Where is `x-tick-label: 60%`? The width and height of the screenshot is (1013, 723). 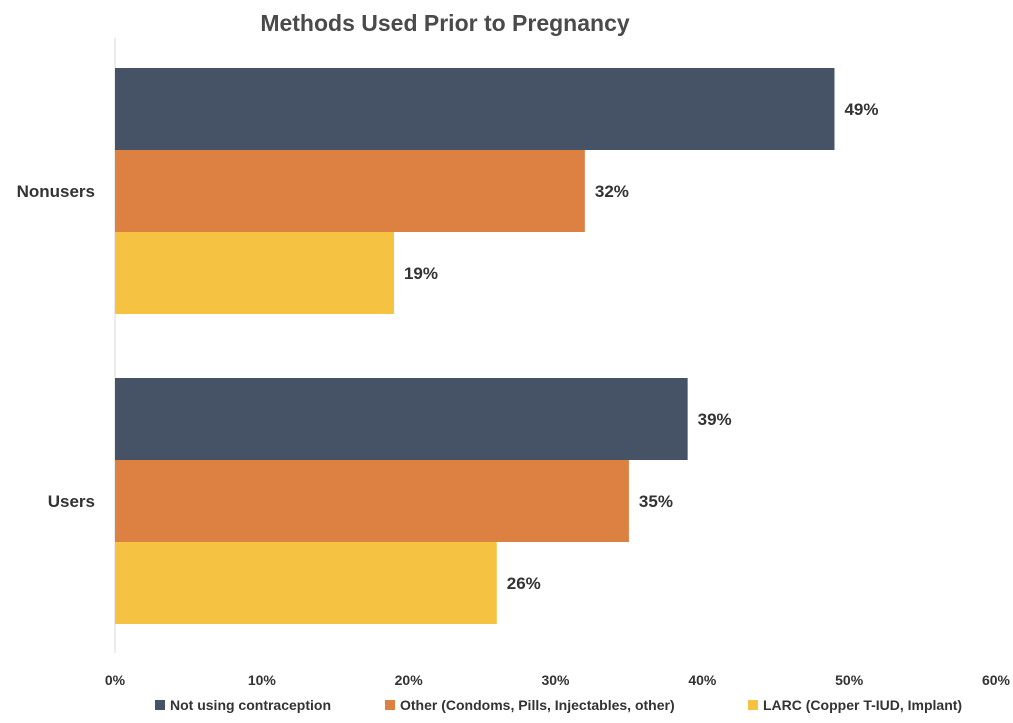
x-tick-label: 60% is located at coordinates (996, 680).